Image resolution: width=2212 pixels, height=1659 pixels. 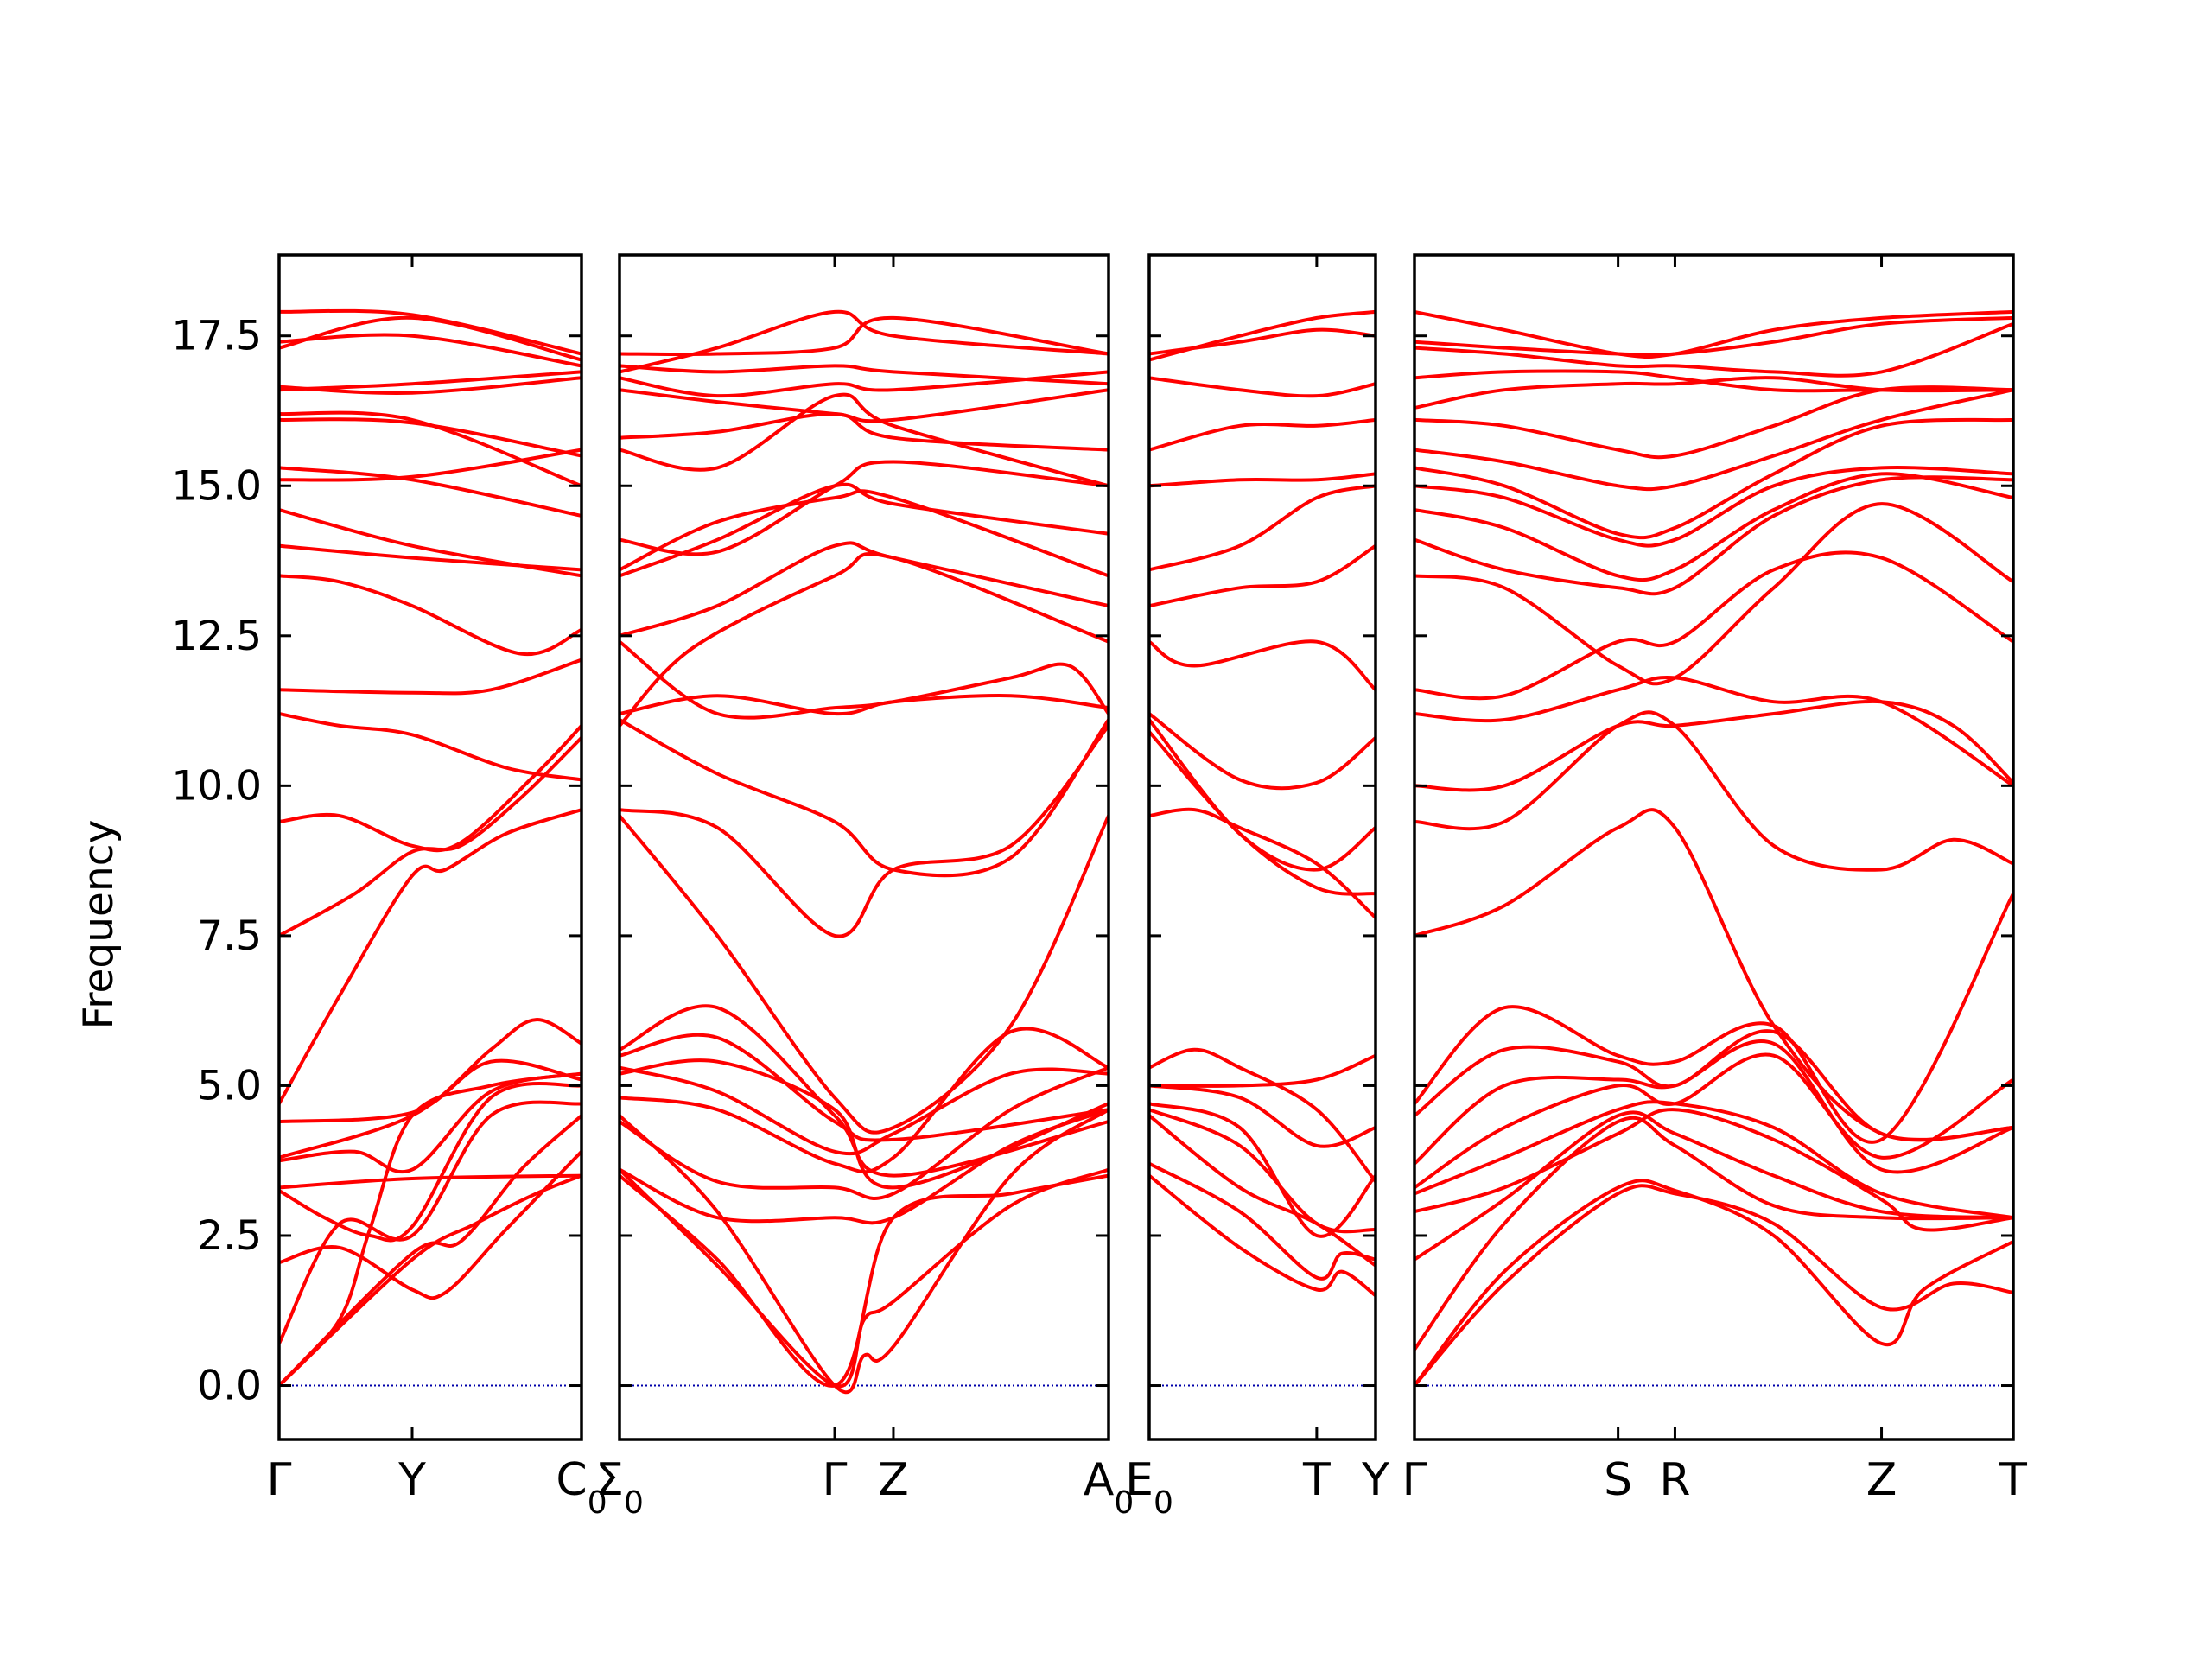 What do you see at coordinates (1316, 1480) in the screenshot?
I see `panel-3-xtick-label-1: T` at bounding box center [1316, 1480].